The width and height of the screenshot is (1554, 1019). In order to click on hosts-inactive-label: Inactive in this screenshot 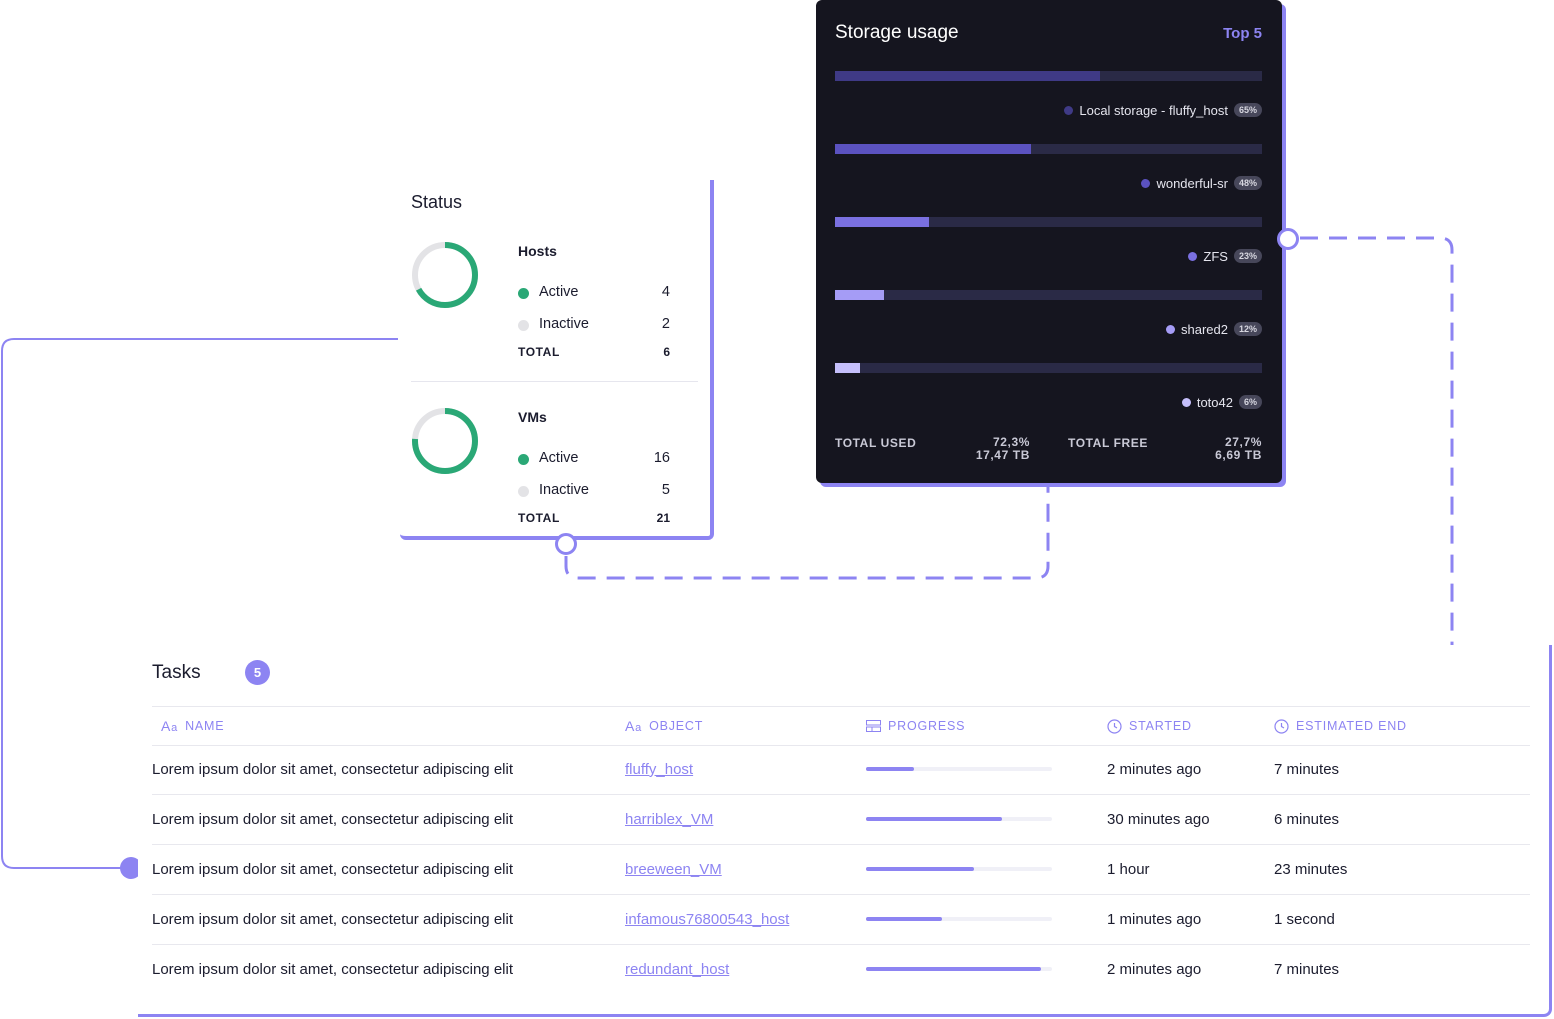, I will do `click(564, 324)`.